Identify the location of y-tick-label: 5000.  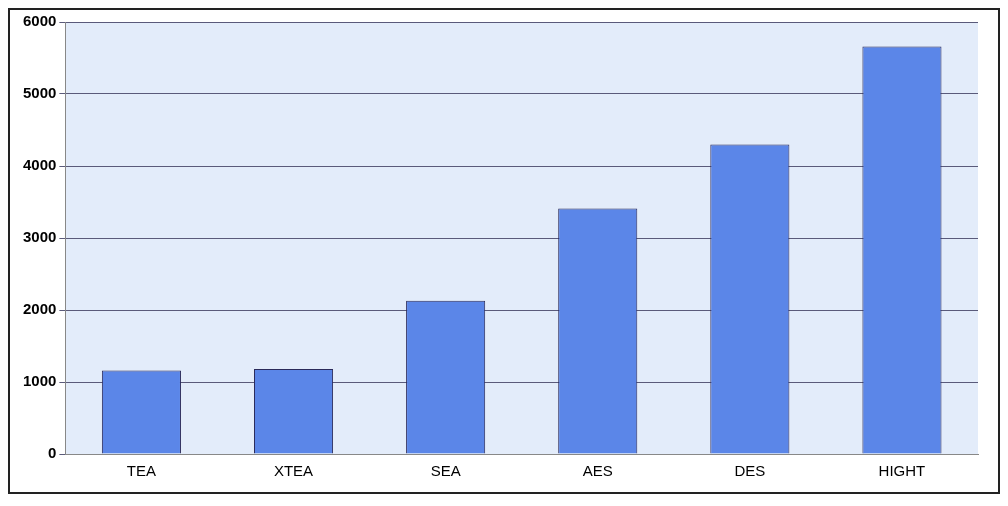
(39, 93).